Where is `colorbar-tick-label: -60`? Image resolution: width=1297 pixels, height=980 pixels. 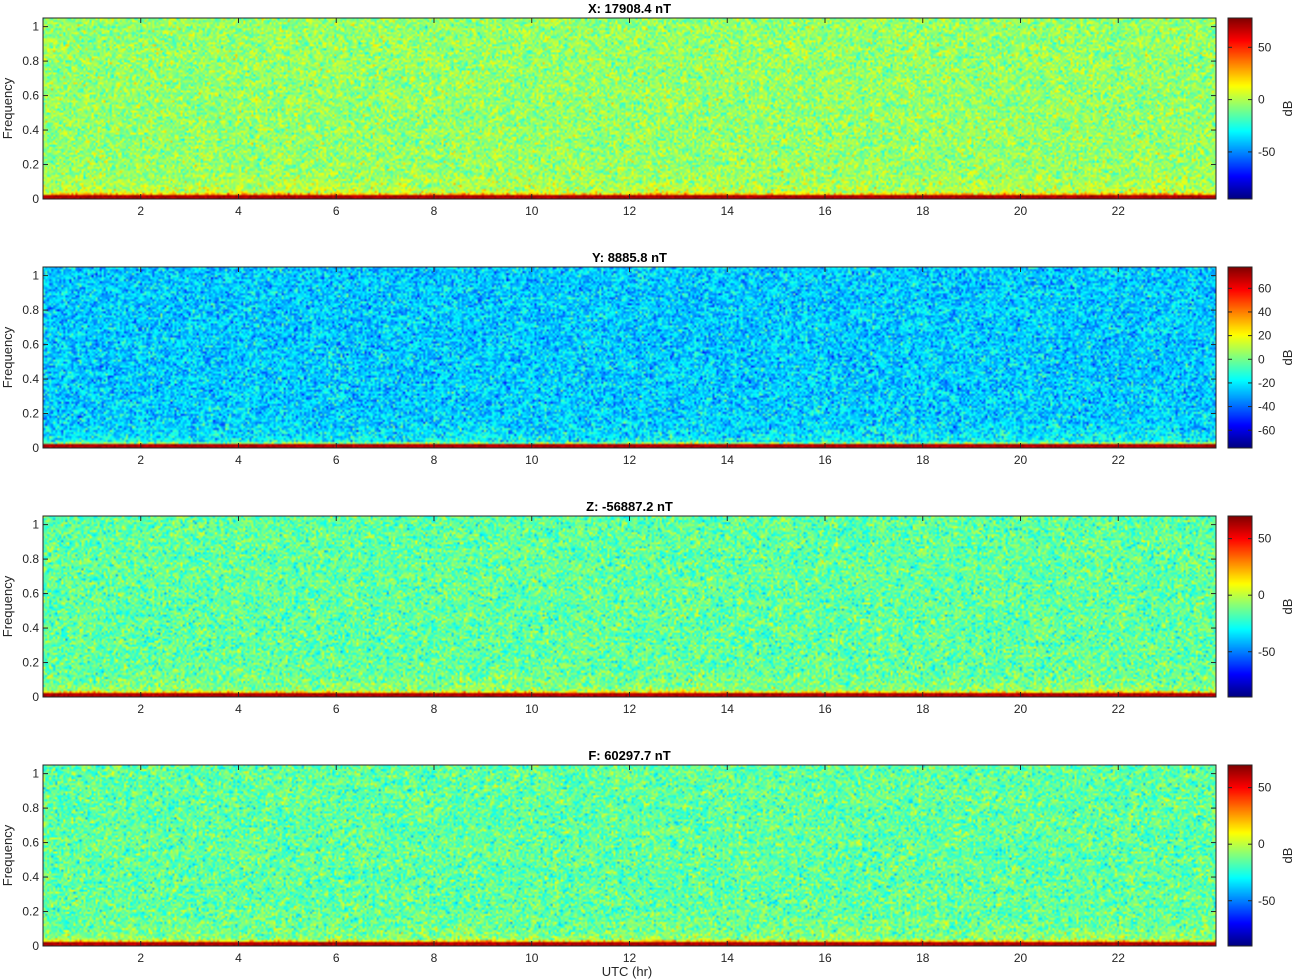
colorbar-tick-label: -60 is located at coordinates (1267, 430).